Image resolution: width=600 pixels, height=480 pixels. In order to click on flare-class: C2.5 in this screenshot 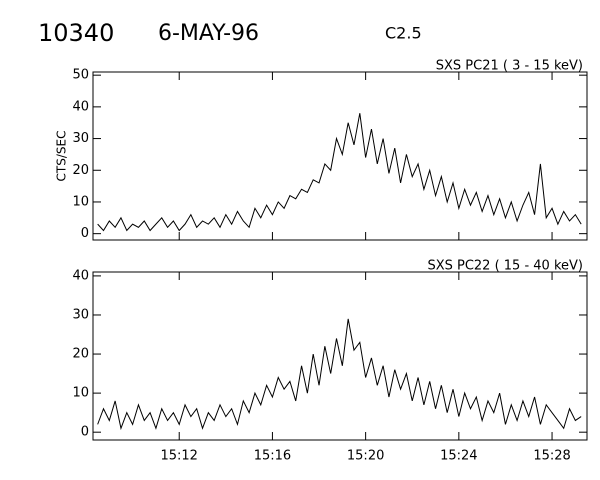, I will do `click(403, 33)`.